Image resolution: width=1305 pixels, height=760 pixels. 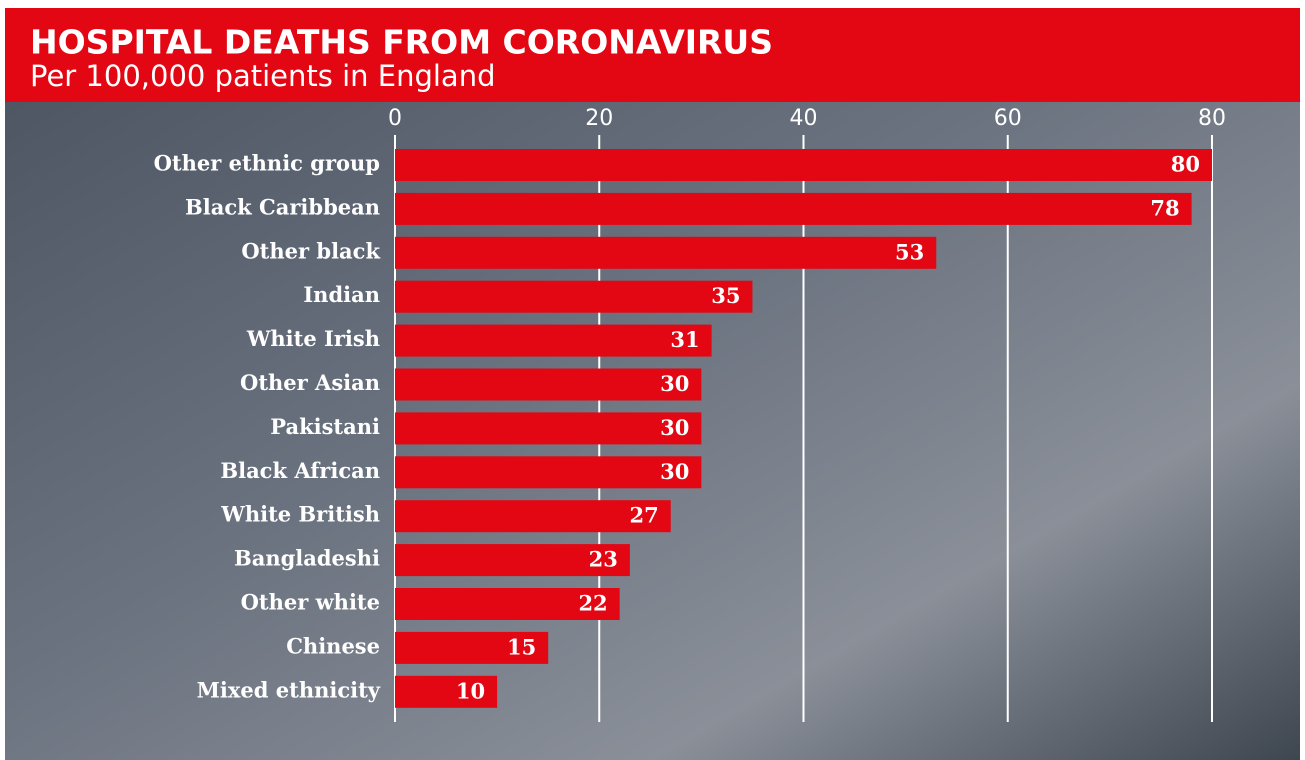 What do you see at coordinates (341, 294) in the screenshot?
I see `y-tick-label: Indian` at bounding box center [341, 294].